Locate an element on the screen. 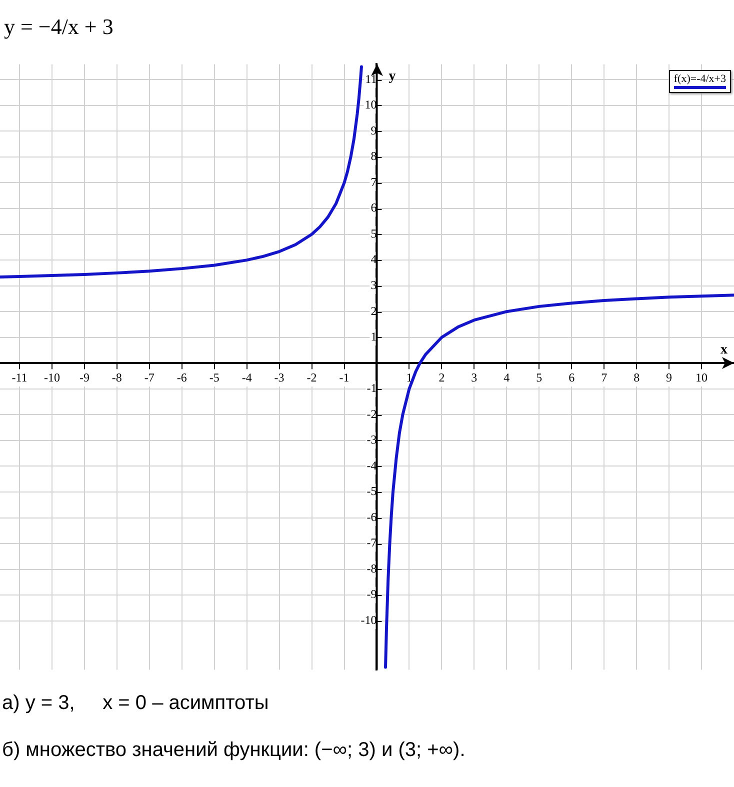 Image resolution: width=734 pixels, height=787 pixels. x-tick-label: 10 is located at coordinates (702, 377).